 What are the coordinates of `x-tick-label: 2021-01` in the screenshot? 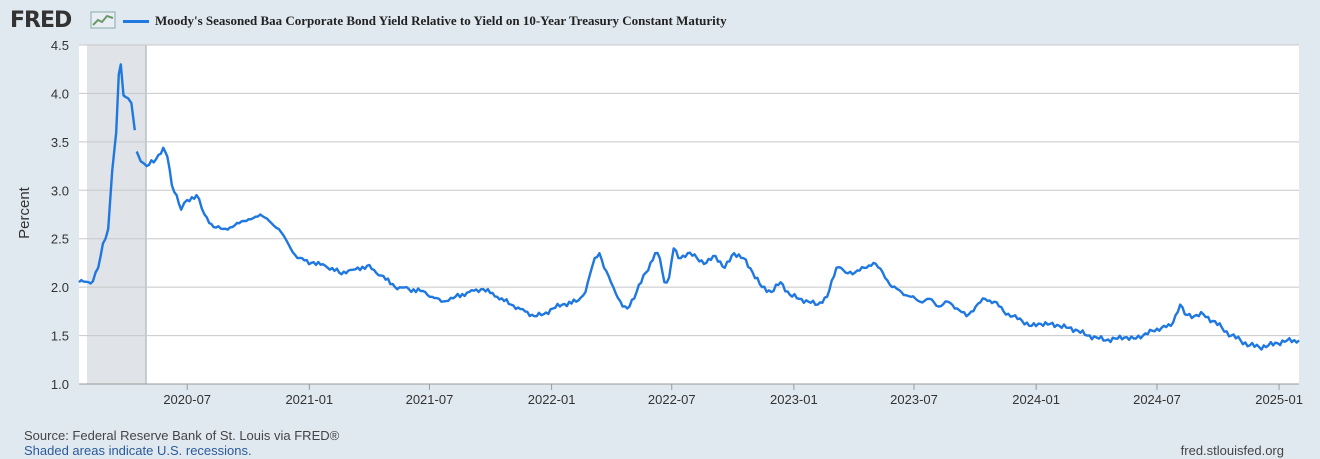 It's located at (309, 399).